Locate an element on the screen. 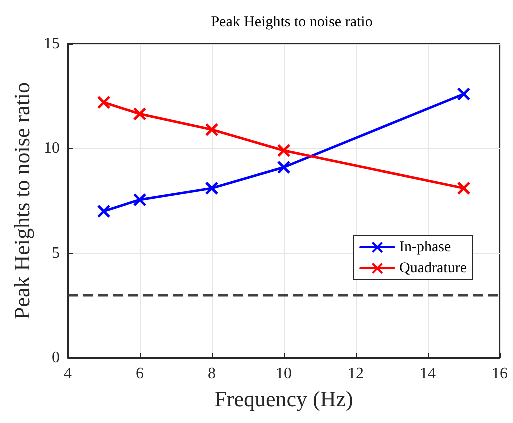 The height and width of the screenshot is (423, 513). x-tick-label: 16 is located at coordinates (500, 374).